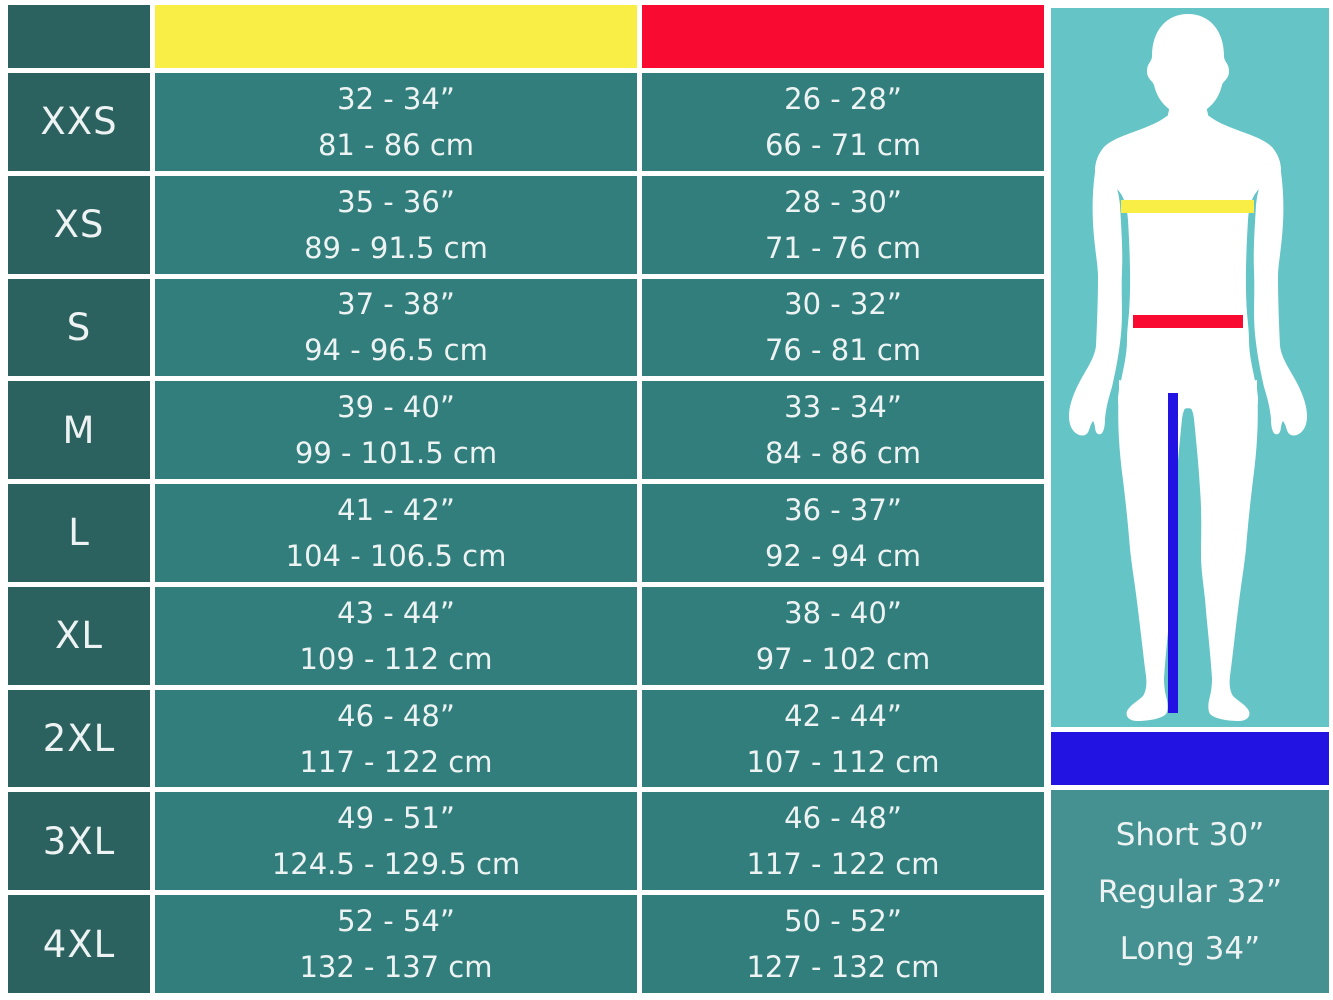  Describe the element at coordinates (843, 715) in the screenshot. I see `waist-inches: 42 - 44”` at that location.